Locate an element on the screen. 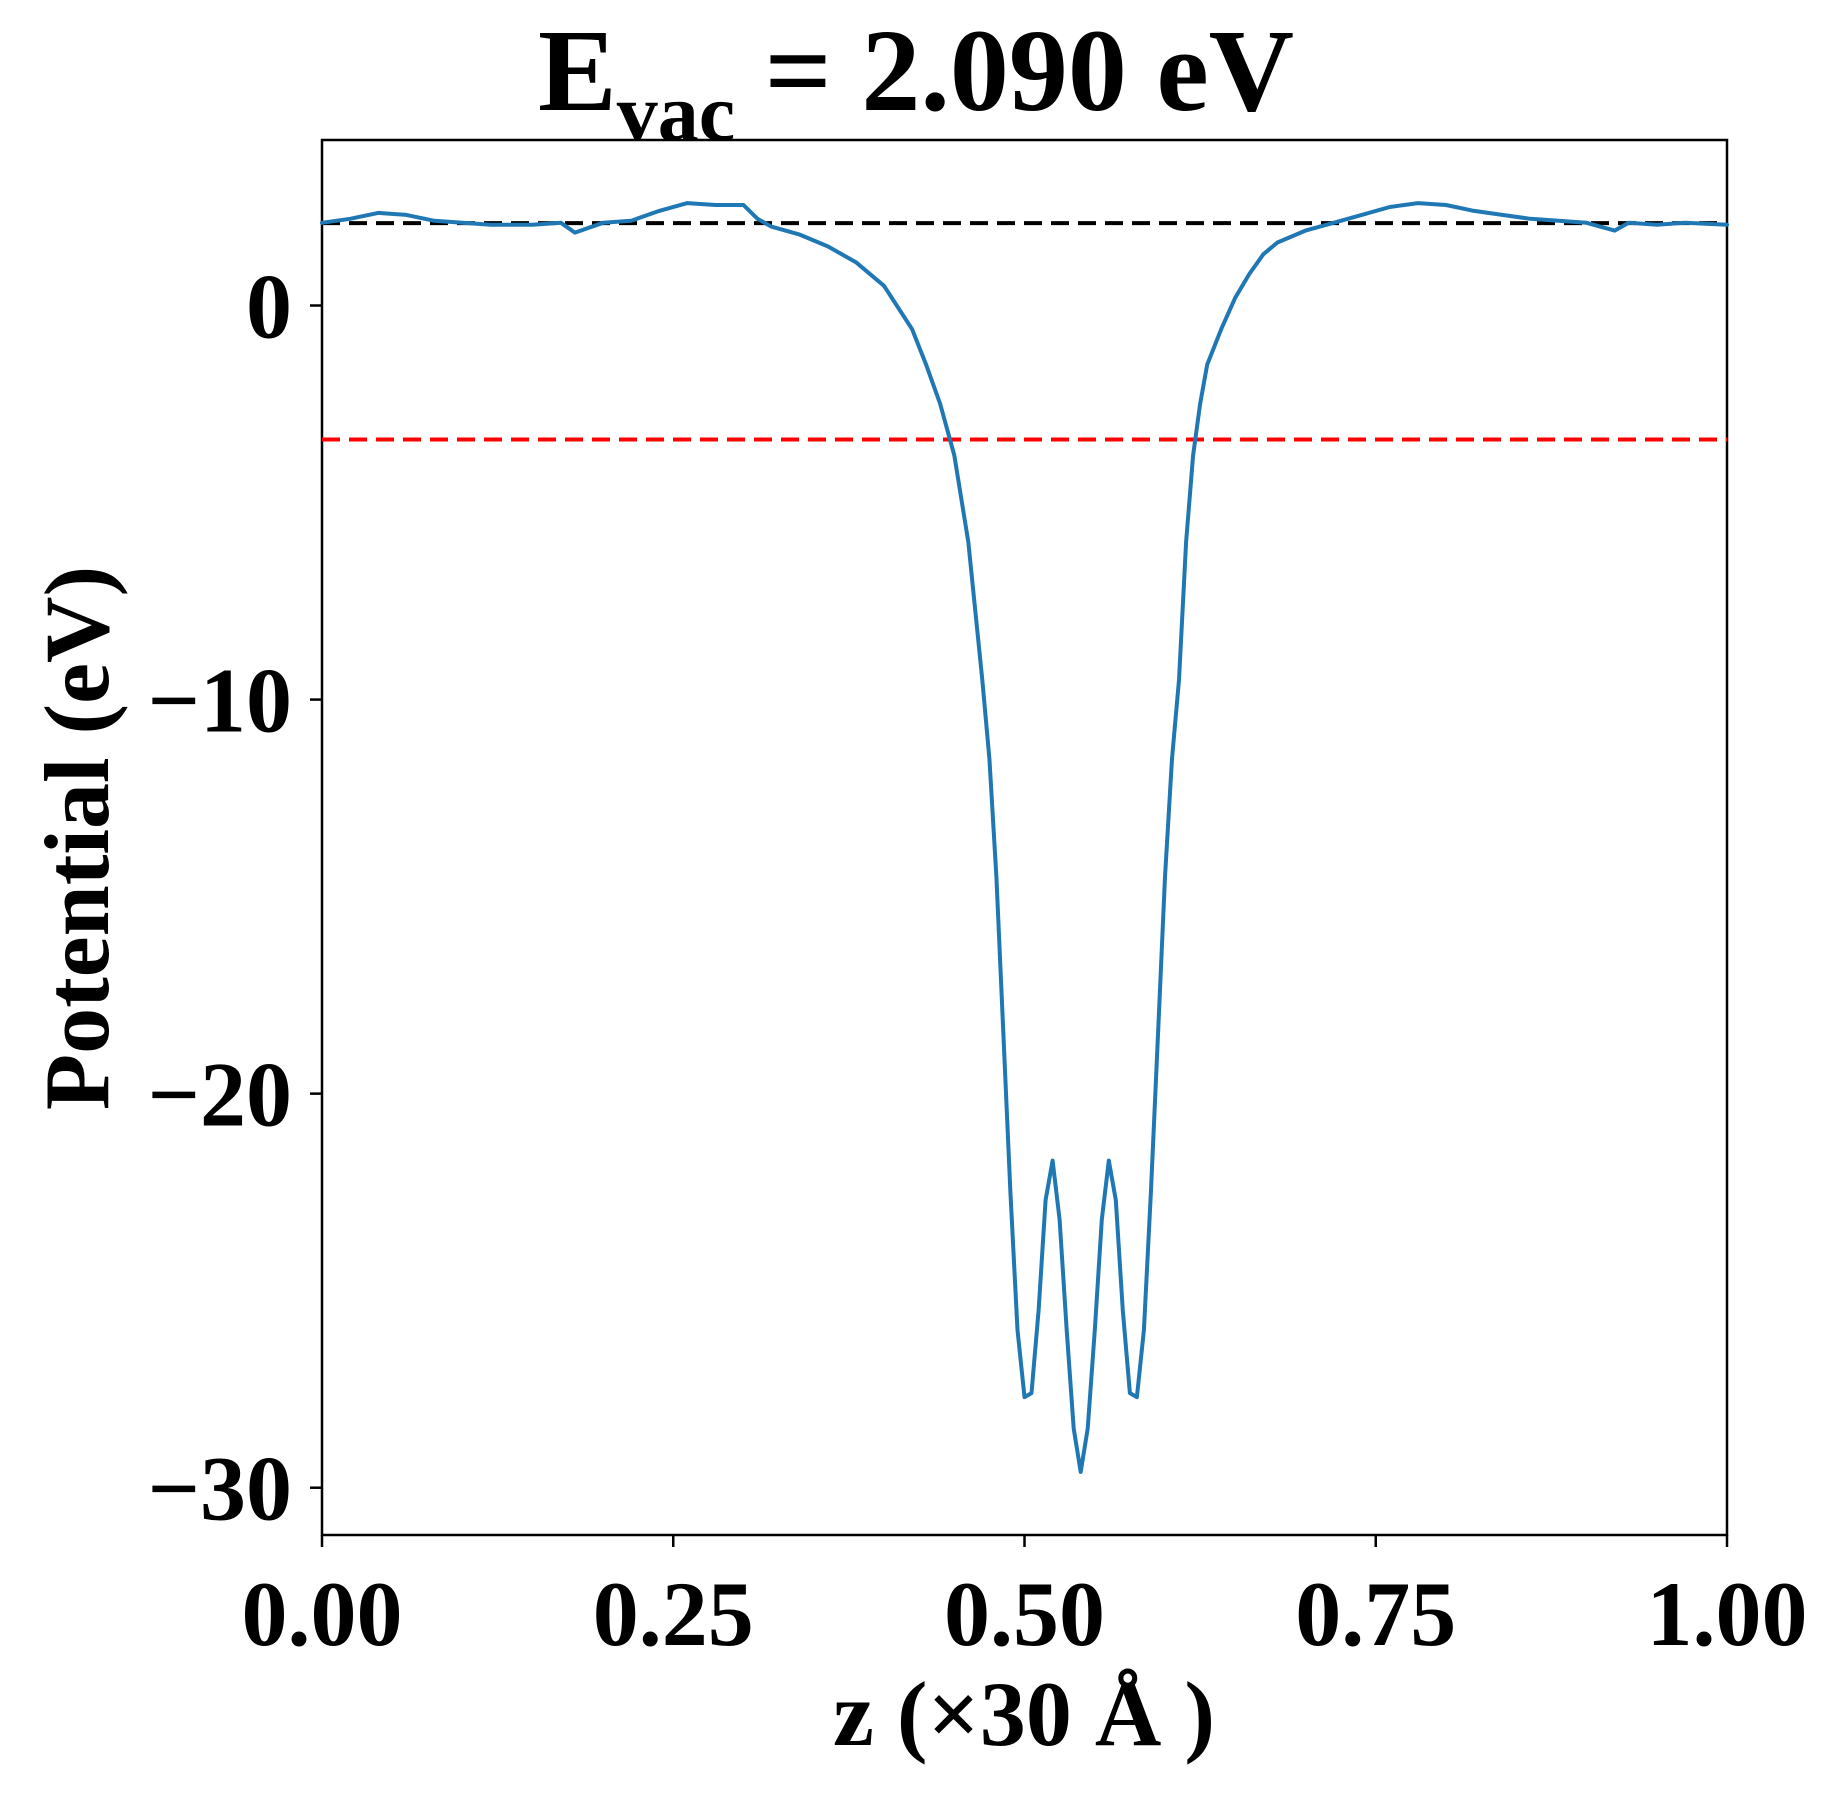  y-axis-ticks: 0 −10 −20 −30 is located at coordinates (235, 898).